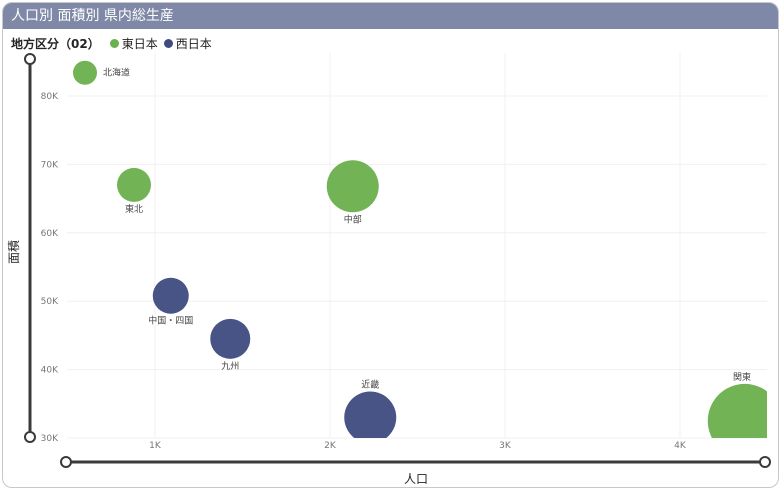 Image resolution: width=781 pixels, height=490 pixels. I want to click on y-tick-label: 50K, so click(50, 302).